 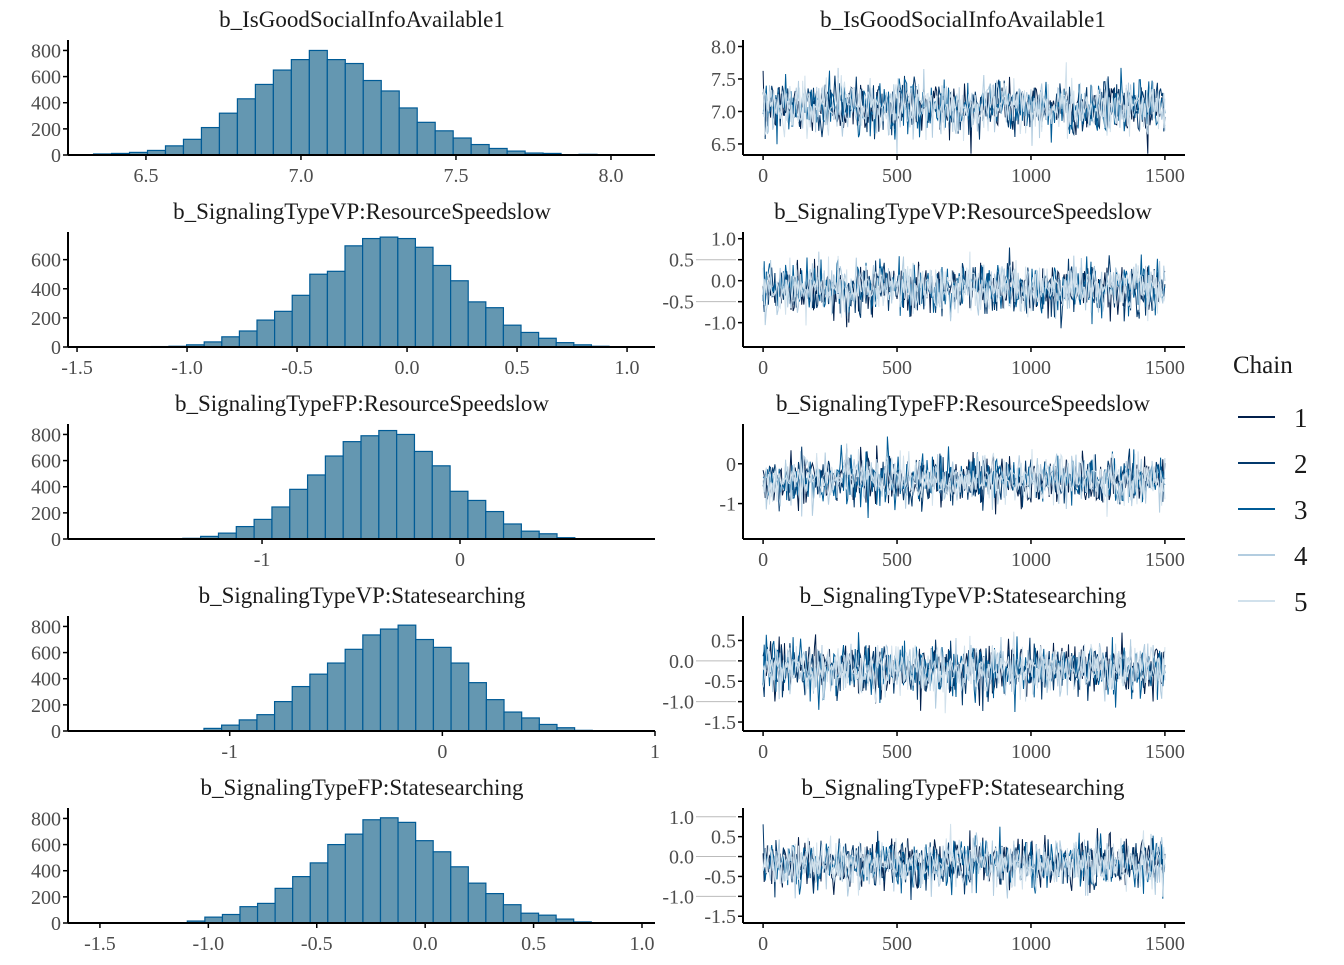 I want to click on x-tick-label: -0.5, so click(x=317, y=944).